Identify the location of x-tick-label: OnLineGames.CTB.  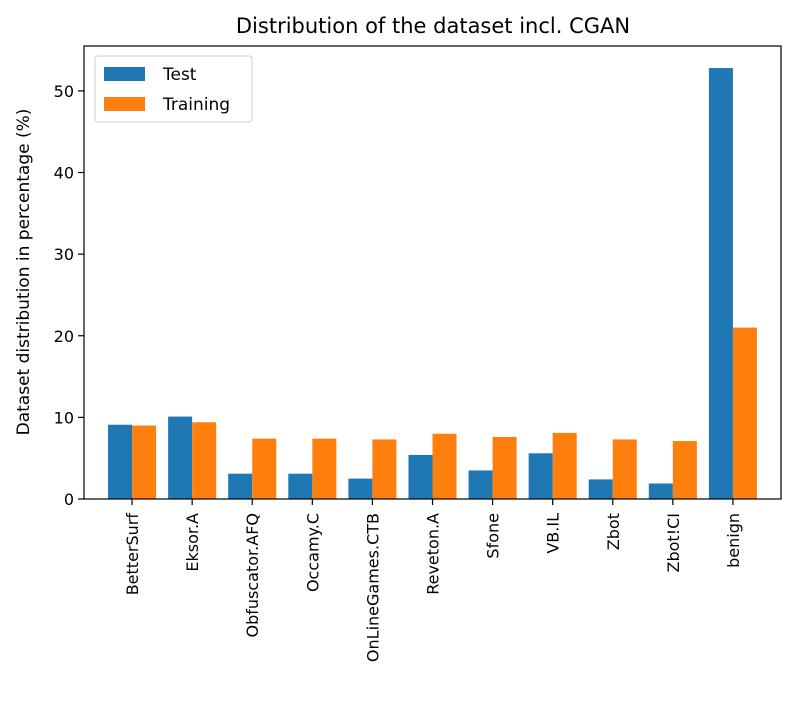
(372, 587).